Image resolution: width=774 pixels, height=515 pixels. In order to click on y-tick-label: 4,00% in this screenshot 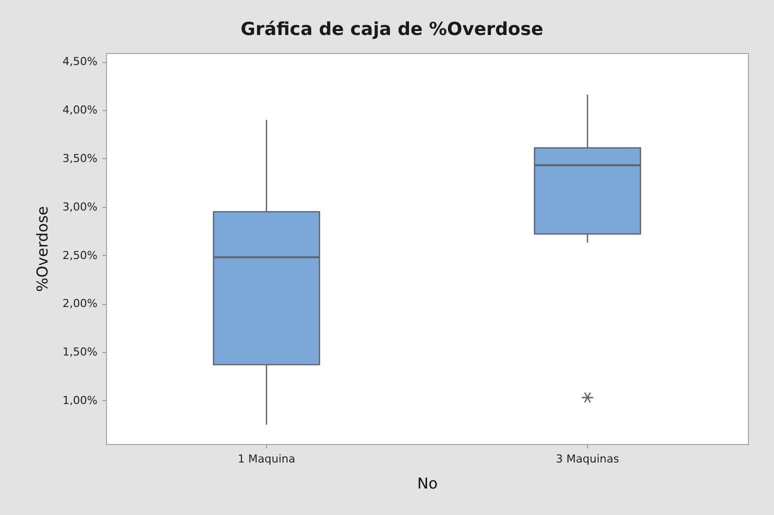, I will do `click(80, 110)`.